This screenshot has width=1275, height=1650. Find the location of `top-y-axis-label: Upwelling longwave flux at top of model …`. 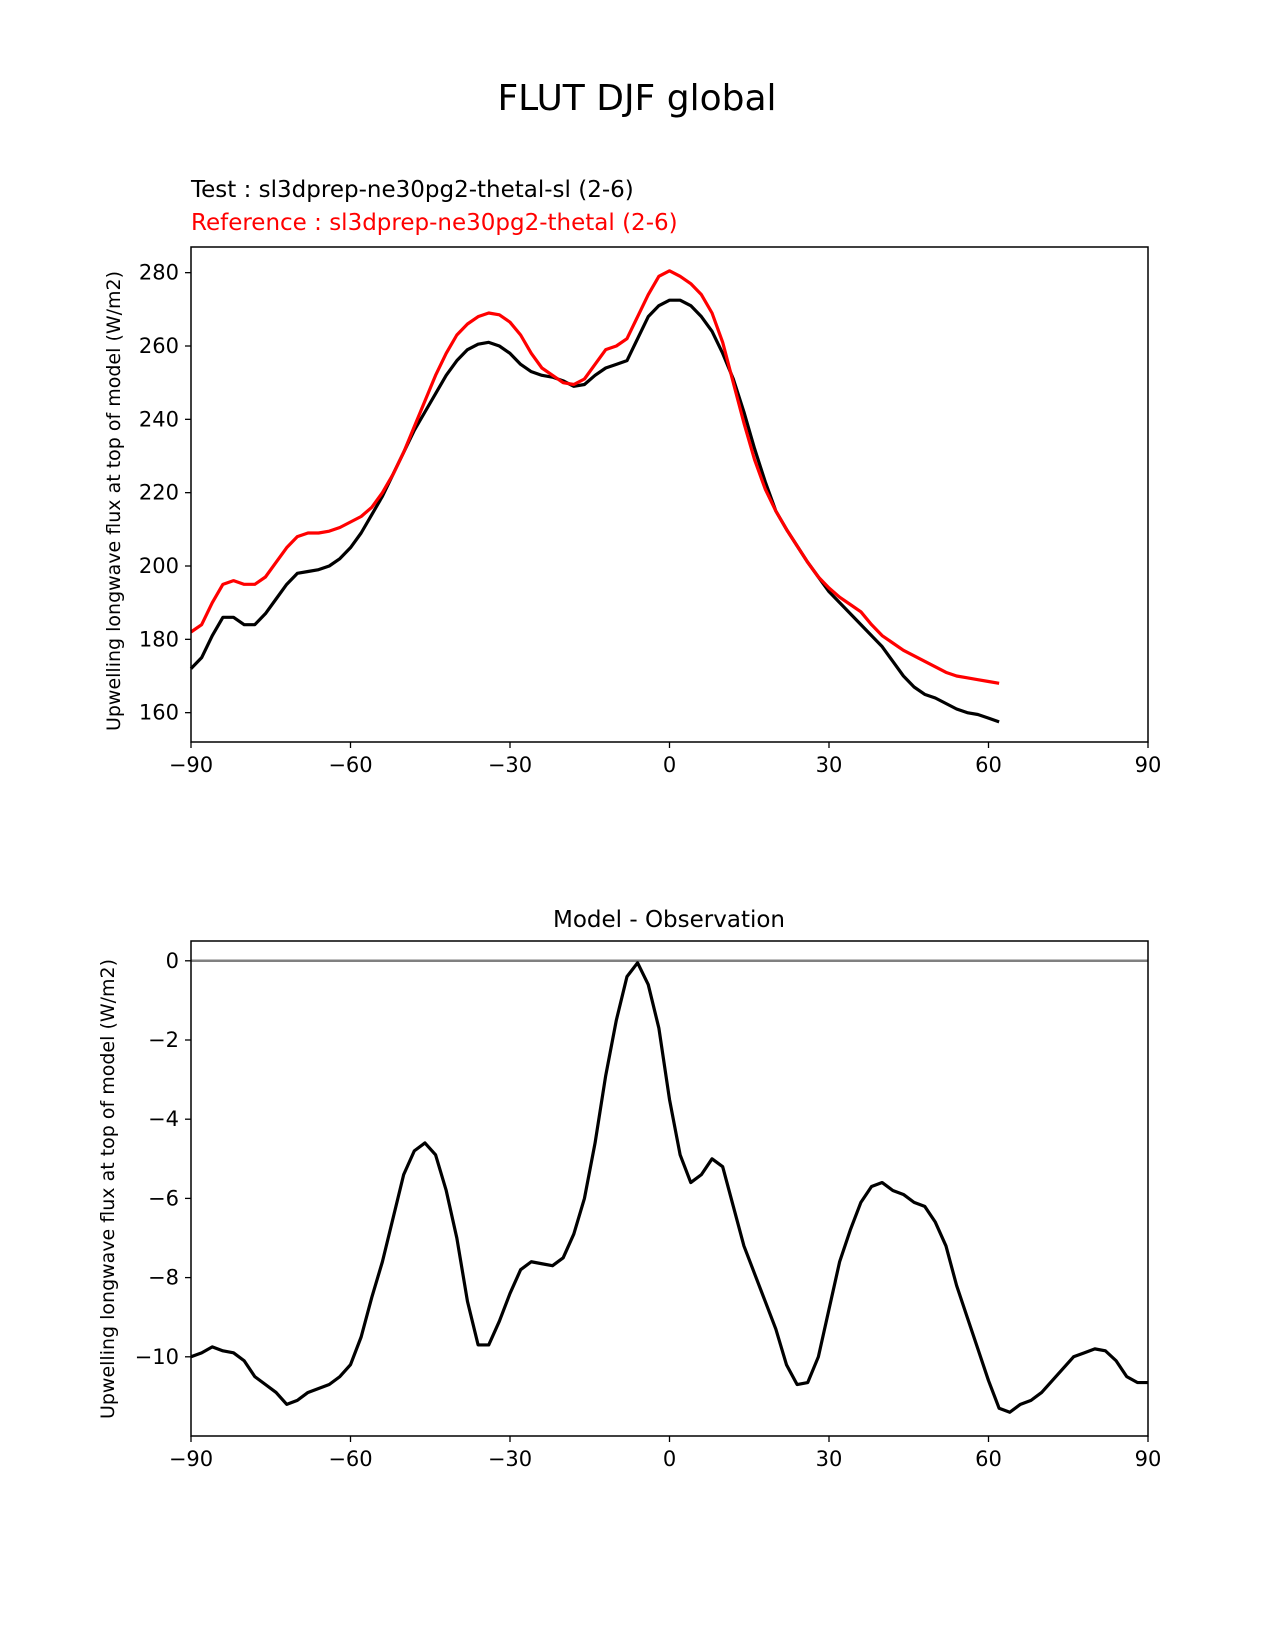

top-y-axis-label: Upwelling longwave flux at top of model … is located at coordinates (114, 501).